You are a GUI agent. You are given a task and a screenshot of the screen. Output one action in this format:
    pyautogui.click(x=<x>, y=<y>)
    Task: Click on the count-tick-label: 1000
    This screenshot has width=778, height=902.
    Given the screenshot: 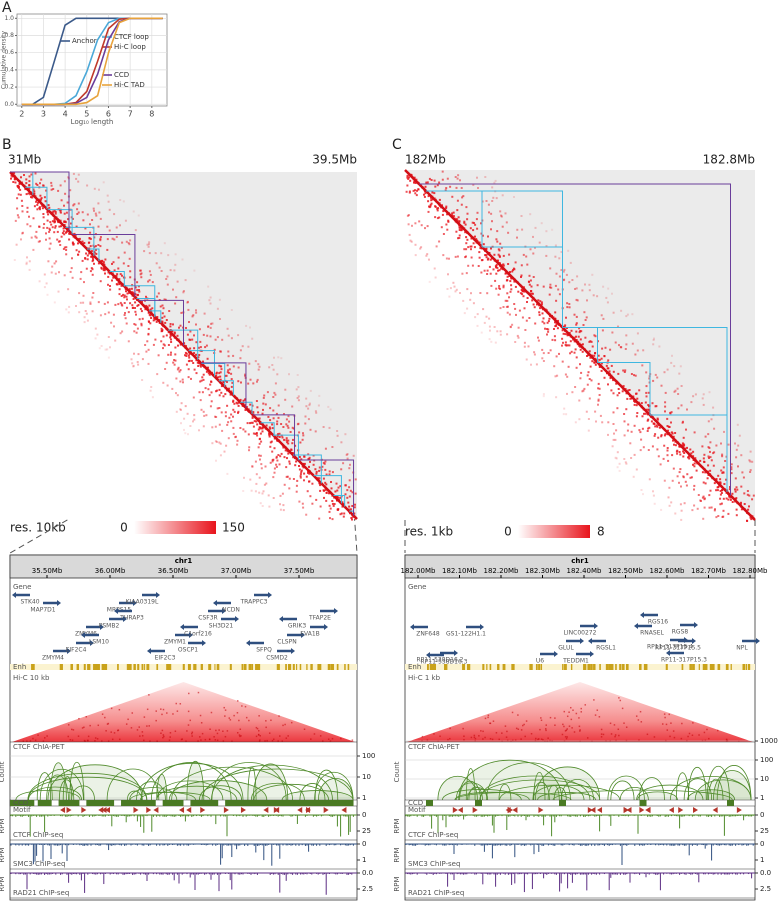 What is the action you would take?
    pyautogui.click(x=769, y=741)
    